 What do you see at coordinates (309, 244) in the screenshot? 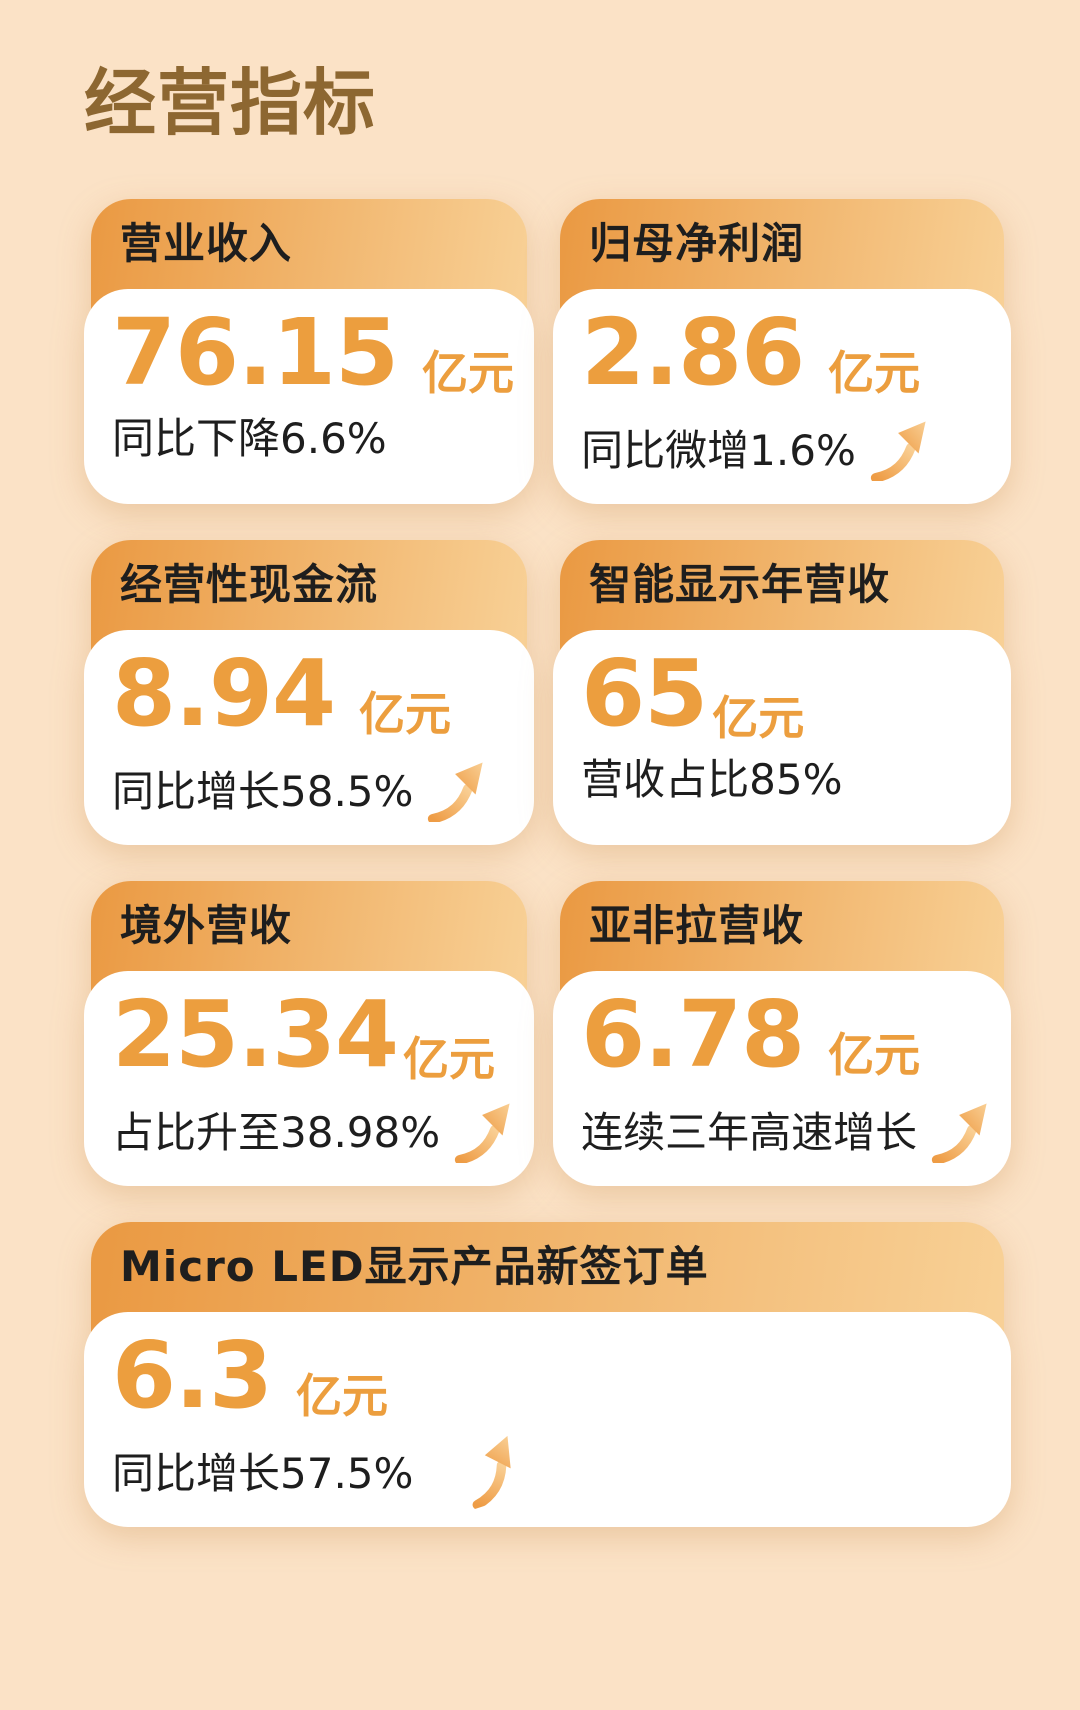
I see `card-header: 营业收入` at bounding box center [309, 244].